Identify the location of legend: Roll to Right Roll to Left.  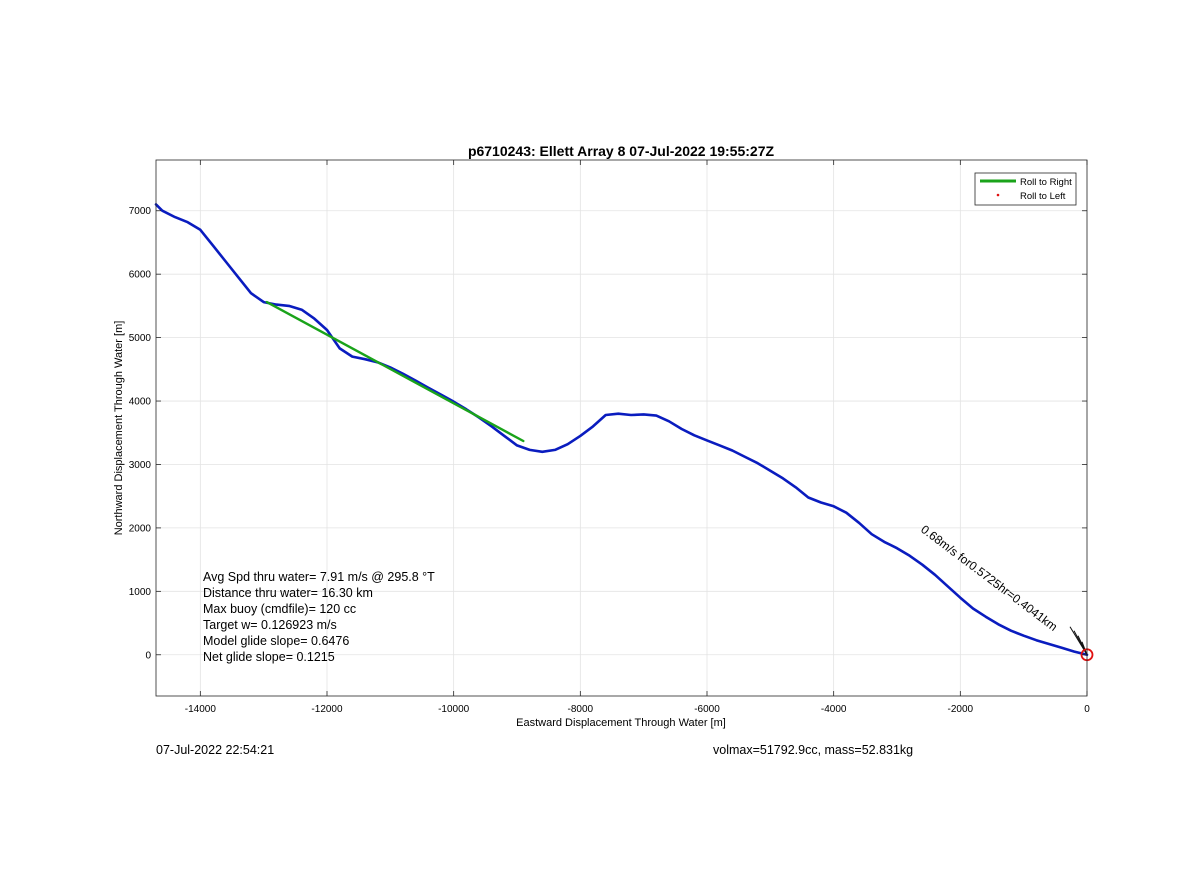
(1025, 189).